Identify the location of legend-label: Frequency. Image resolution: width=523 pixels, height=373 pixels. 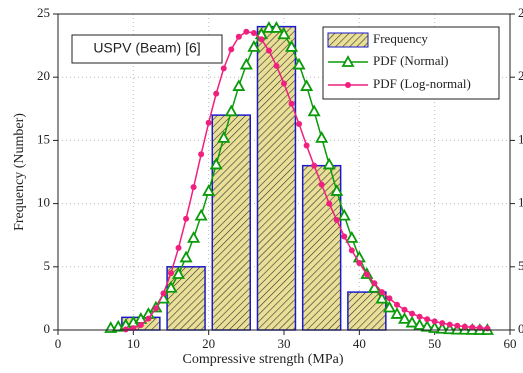
(400, 38).